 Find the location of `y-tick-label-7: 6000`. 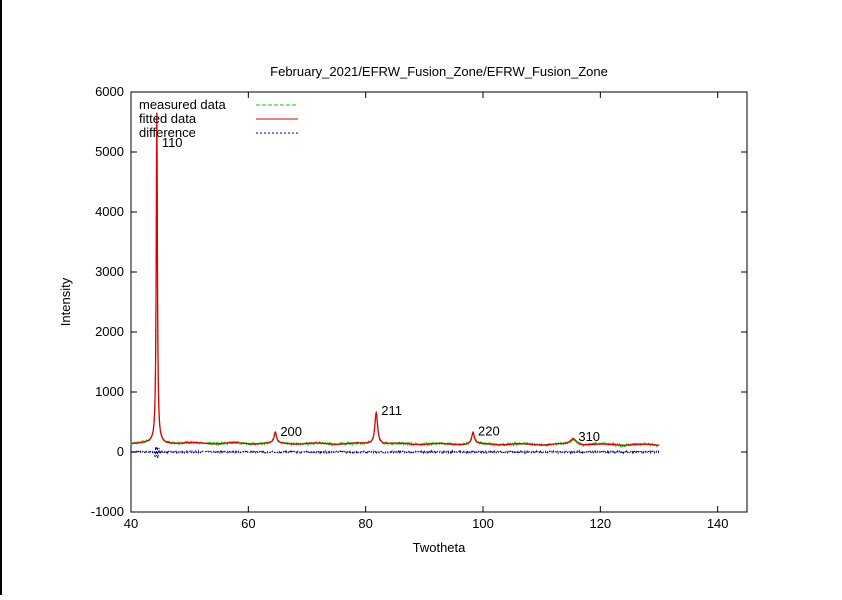

y-tick-label-7: 6000 is located at coordinates (109, 91).